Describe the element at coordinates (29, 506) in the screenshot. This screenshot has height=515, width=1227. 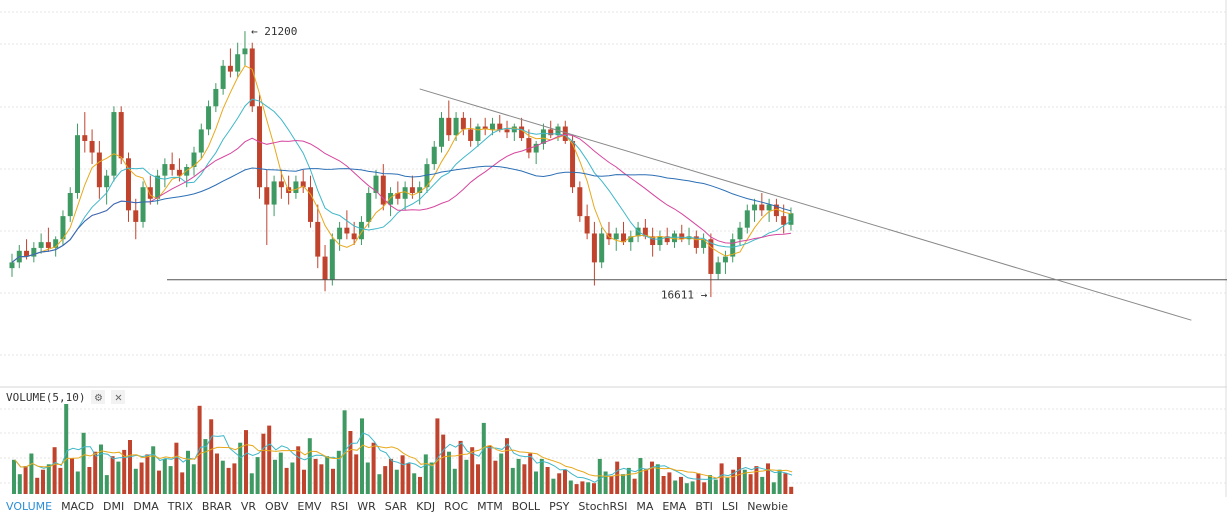
I see `tab-volume: VOLUME` at that location.